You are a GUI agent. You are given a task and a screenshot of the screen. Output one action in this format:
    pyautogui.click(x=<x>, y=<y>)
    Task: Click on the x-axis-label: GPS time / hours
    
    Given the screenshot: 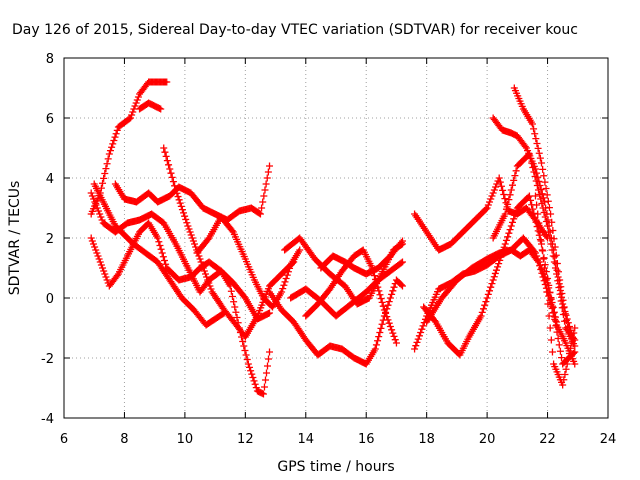 What is the action you would take?
    pyautogui.click(x=335, y=467)
    